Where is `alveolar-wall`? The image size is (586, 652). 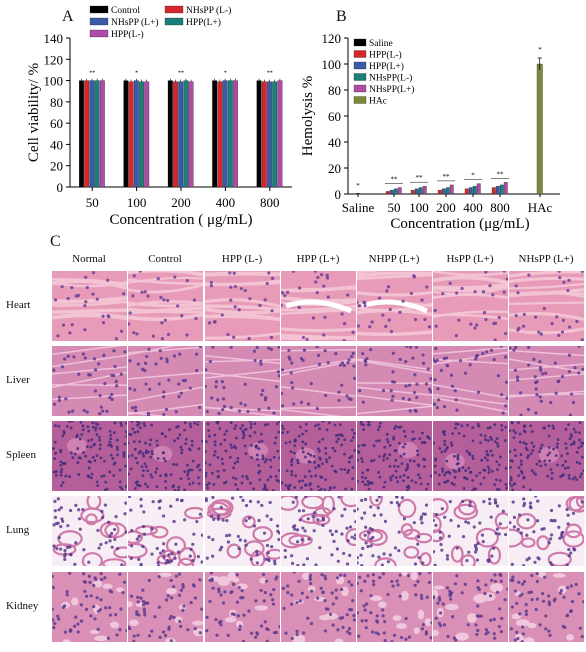
alveolar-wall is located at coordinates (248, 522).